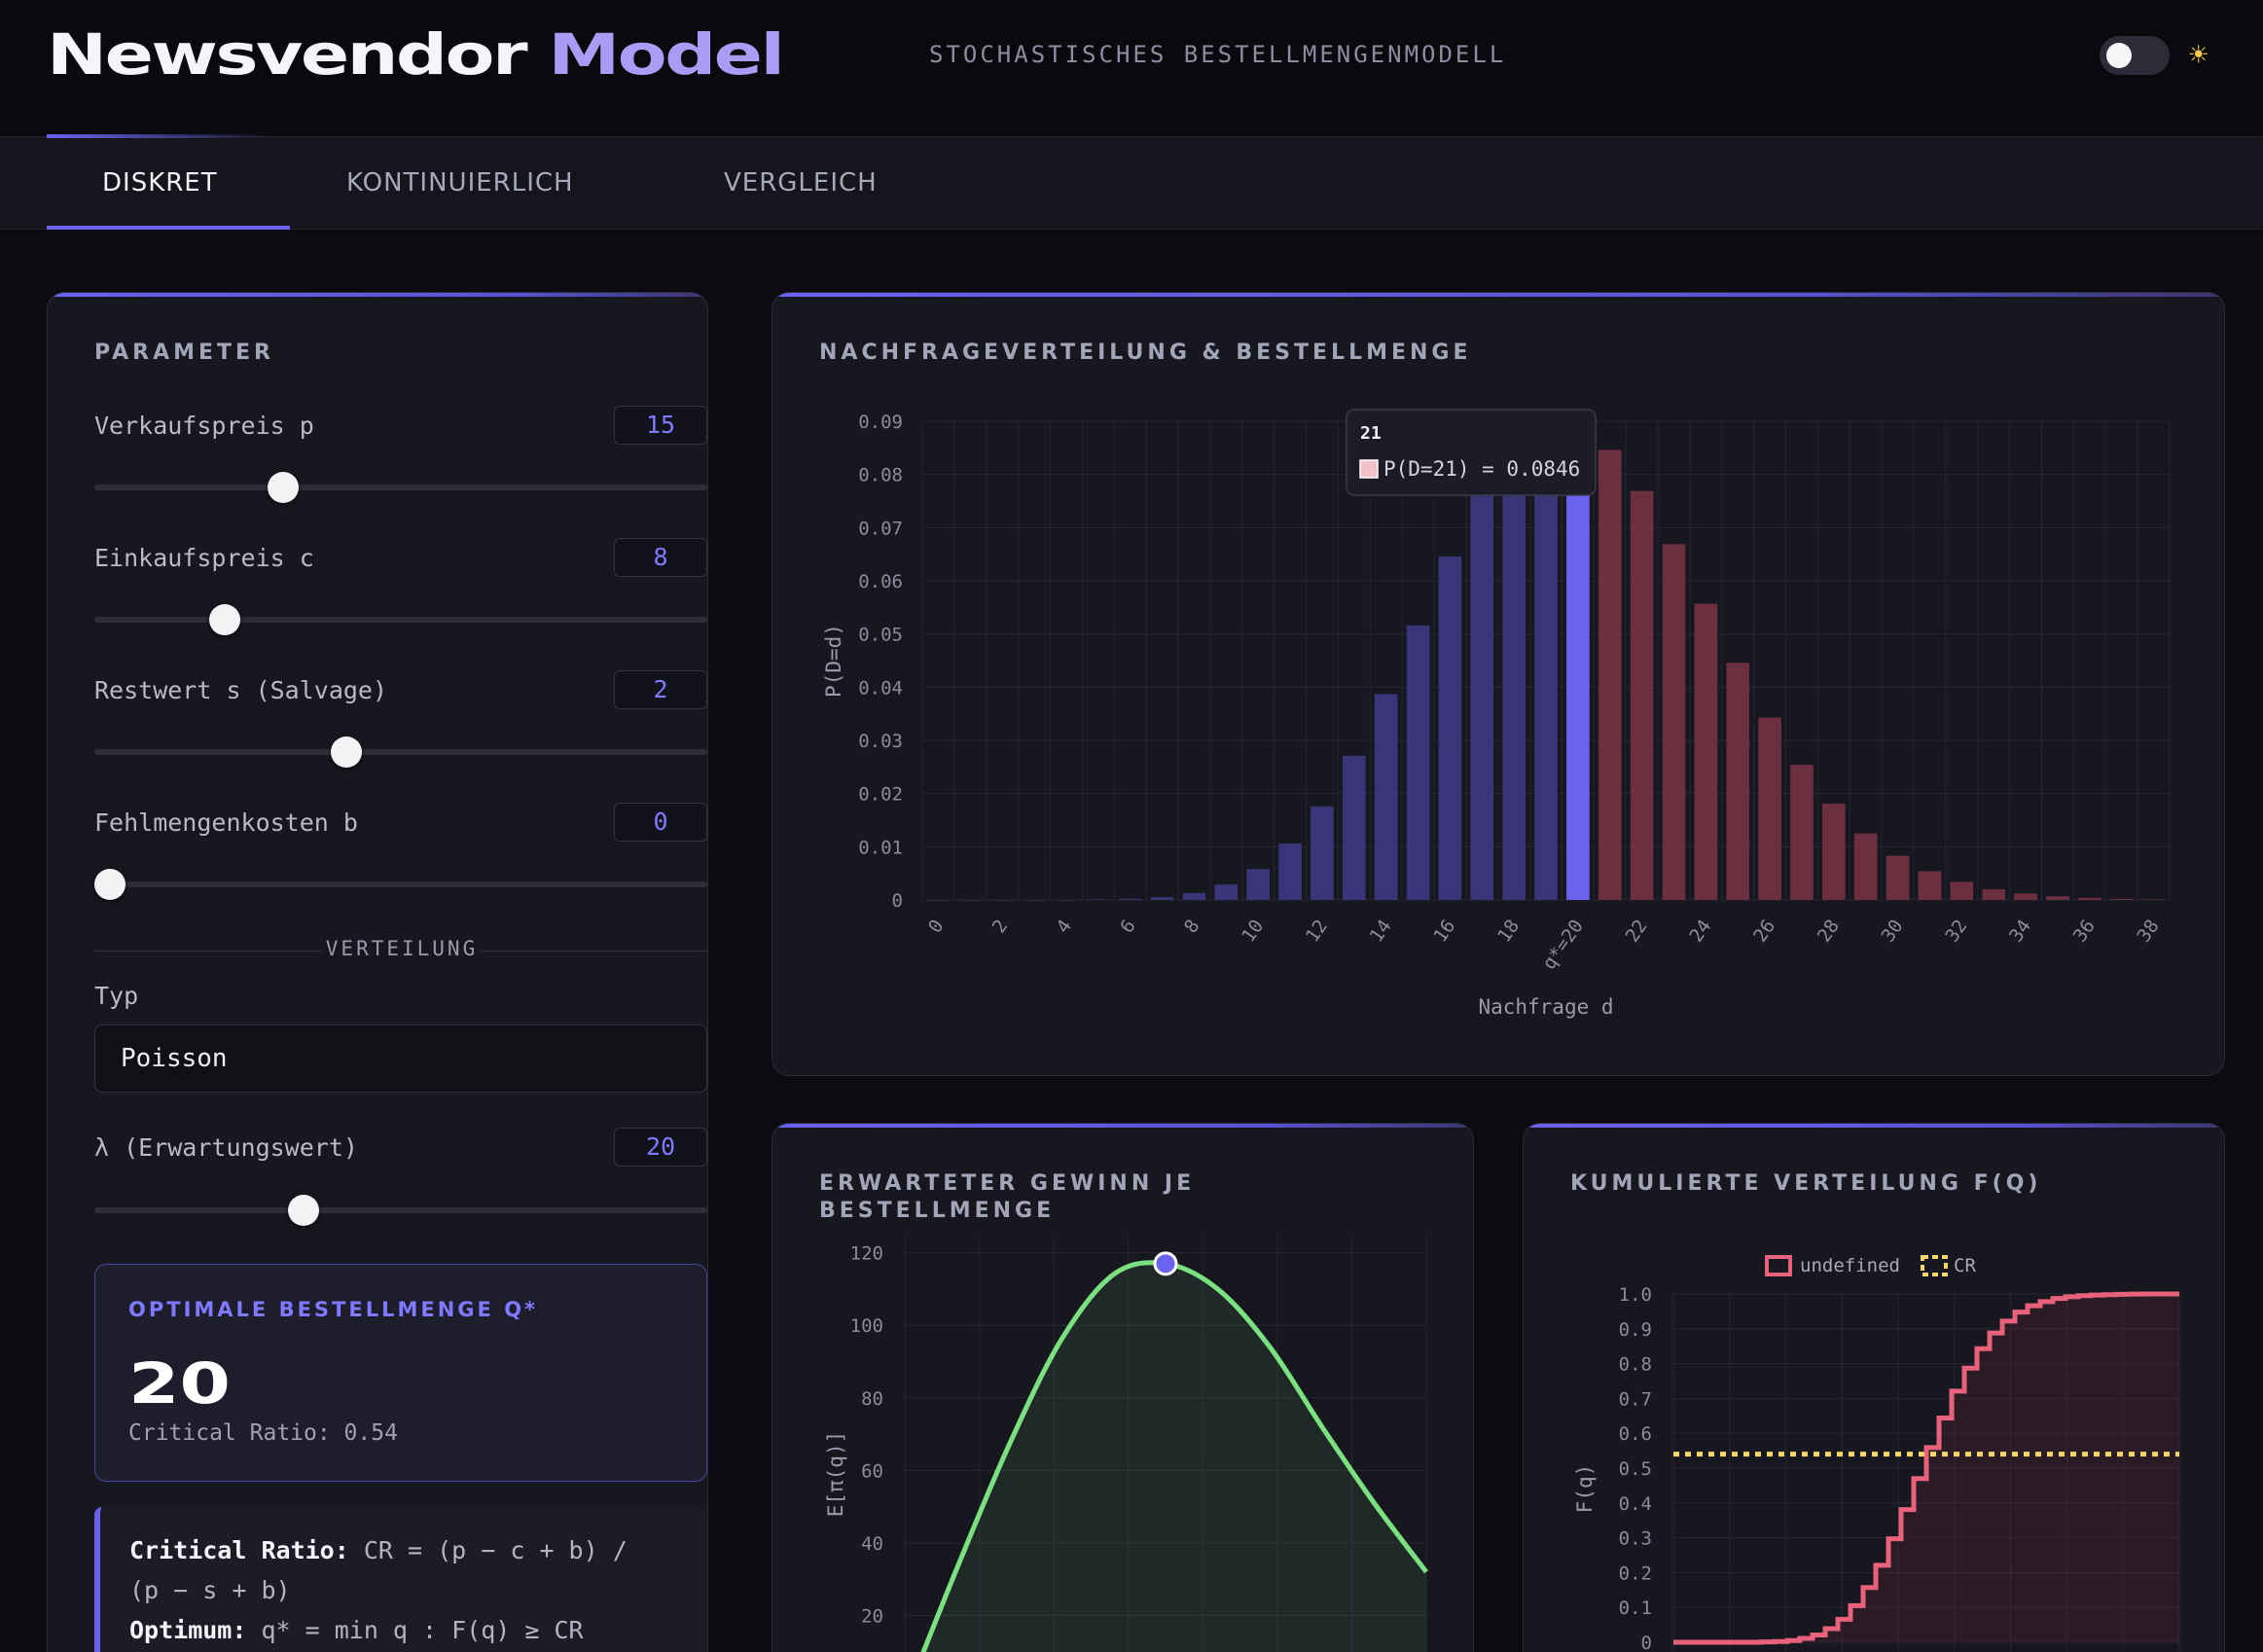 This screenshot has width=2263, height=1652. Describe the element at coordinates (241, 690) in the screenshot. I see `param-label-salvage: Restwert s (Salvage)` at that location.